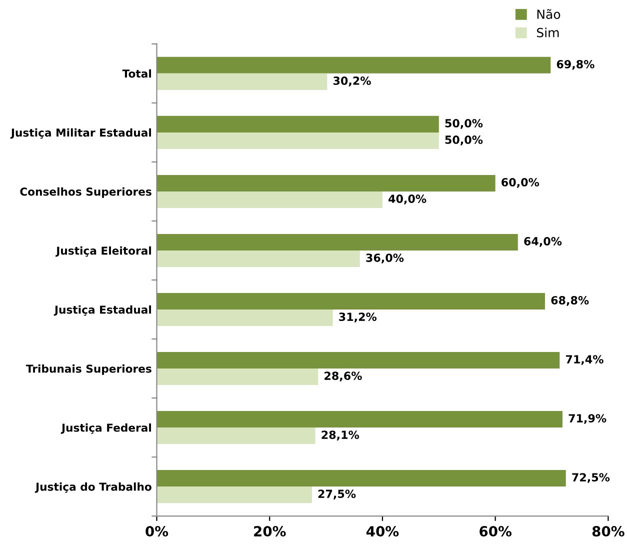 The width and height of the screenshot is (627, 549). What do you see at coordinates (608, 531) in the screenshot?
I see `x-tick-label: 80%` at bounding box center [608, 531].